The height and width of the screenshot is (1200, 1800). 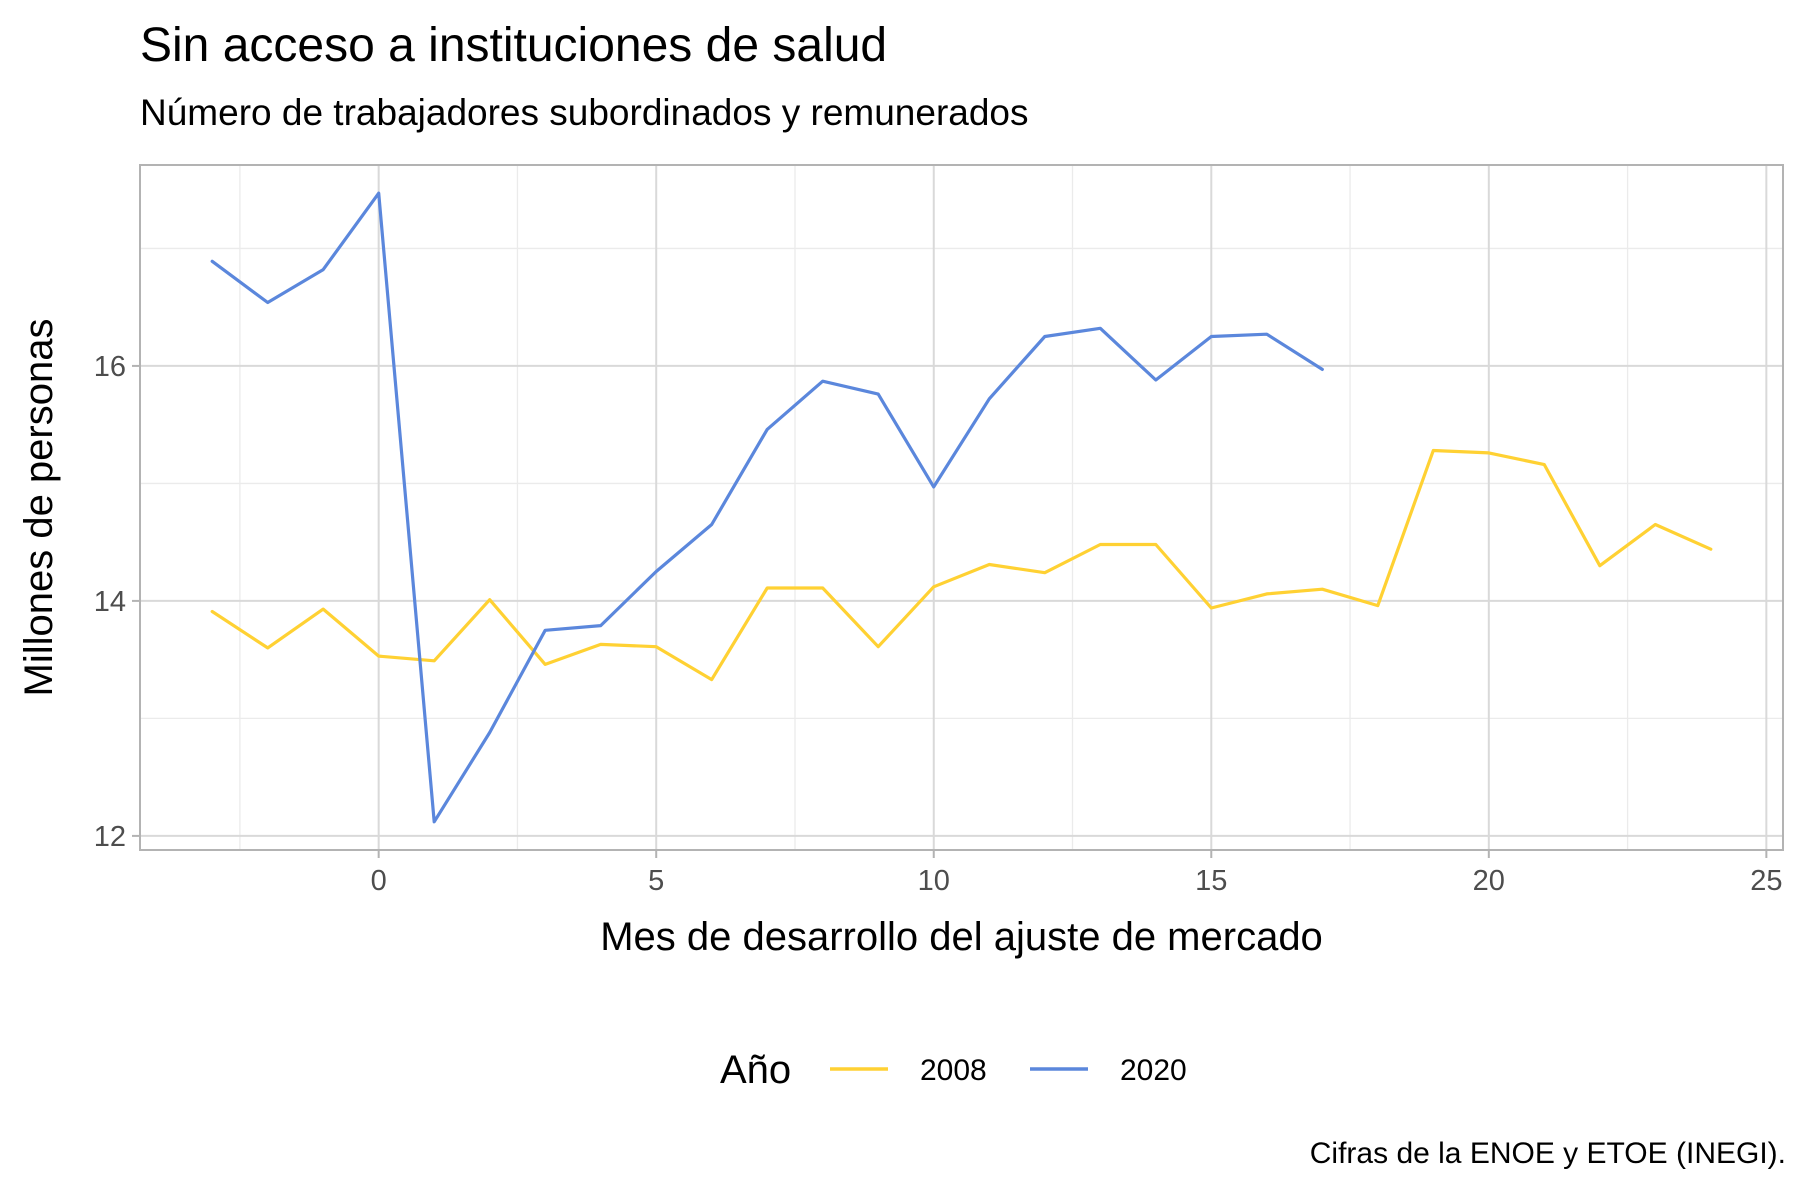 I want to click on x-tick-label: 0, so click(x=379, y=881).